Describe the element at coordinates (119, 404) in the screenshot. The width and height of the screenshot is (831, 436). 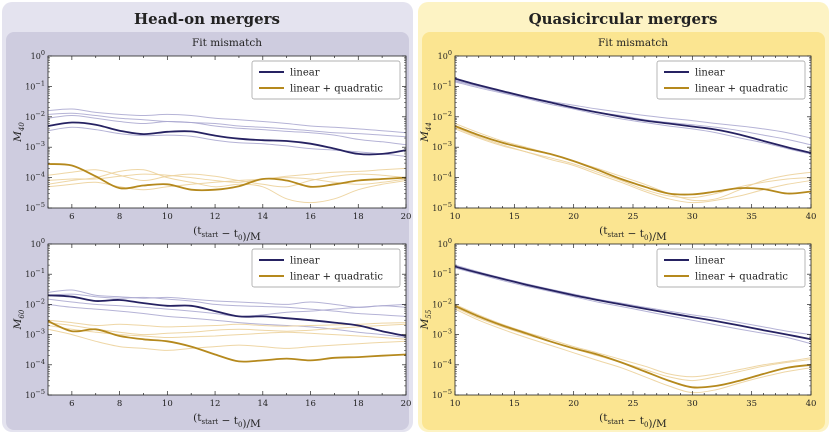
I see `x-tick-label: 8` at that location.